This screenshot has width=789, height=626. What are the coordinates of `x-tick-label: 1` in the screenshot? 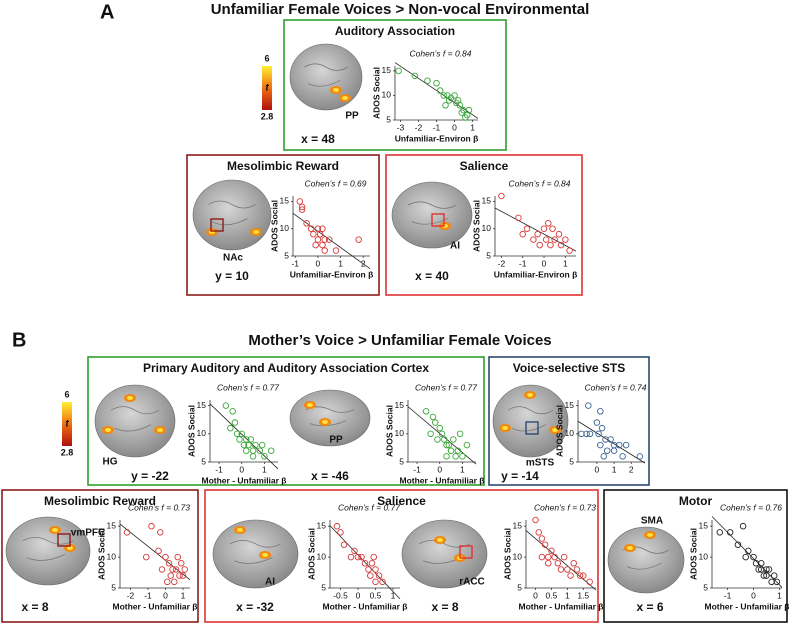 It's located at (462, 469).